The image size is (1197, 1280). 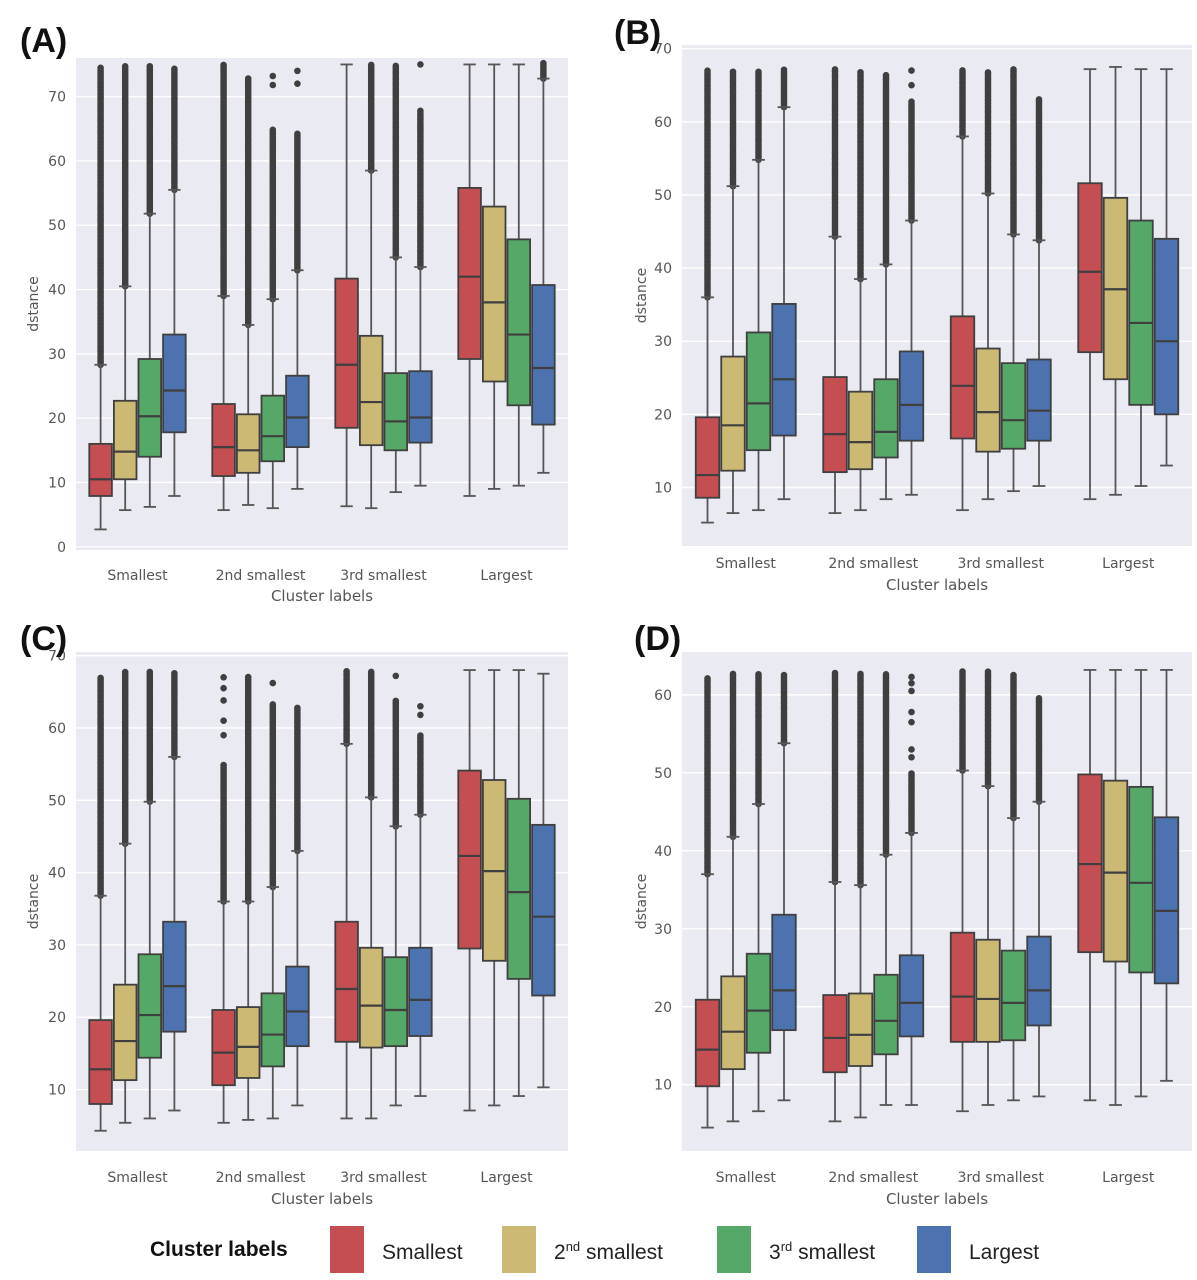 What do you see at coordinates (261, 576) in the screenshot?
I see `x-tick-label: 2nd smallest` at bounding box center [261, 576].